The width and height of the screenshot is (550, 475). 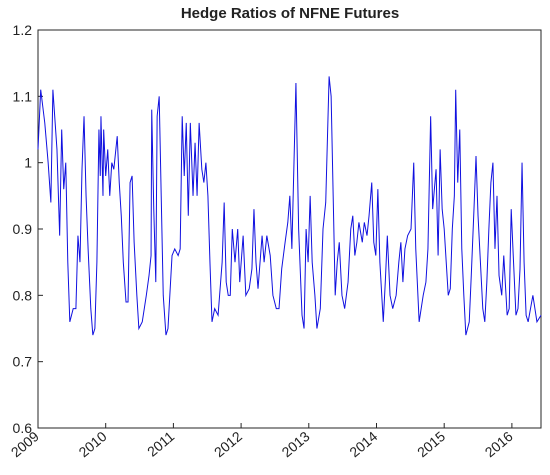 I want to click on x-tick-label: 2013, so click(x=296, y=444).